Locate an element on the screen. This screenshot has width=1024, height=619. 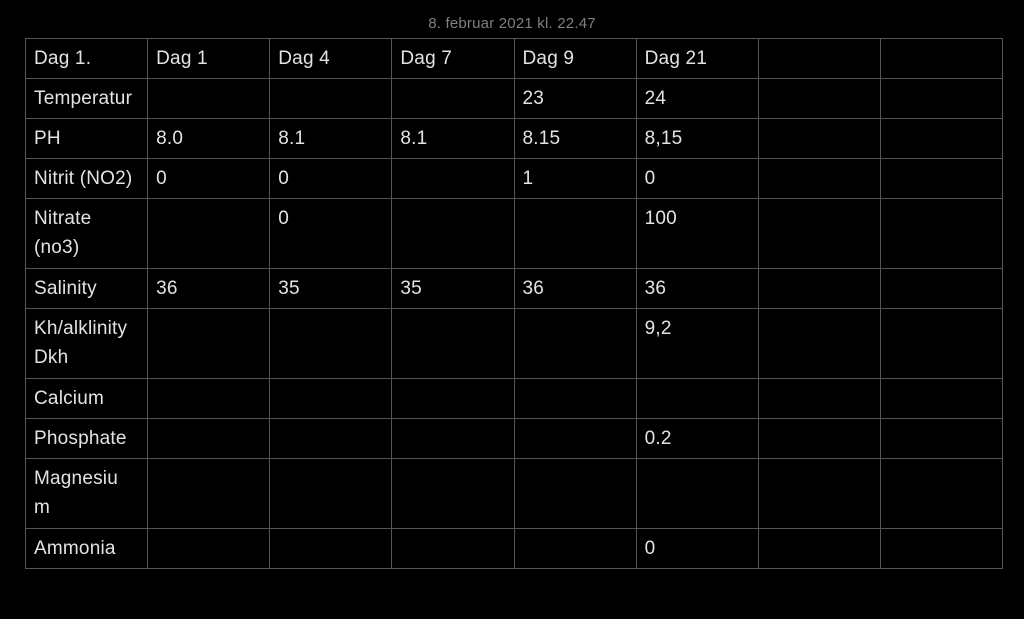
row-label: Calcium is located at coordinates (86, 398).